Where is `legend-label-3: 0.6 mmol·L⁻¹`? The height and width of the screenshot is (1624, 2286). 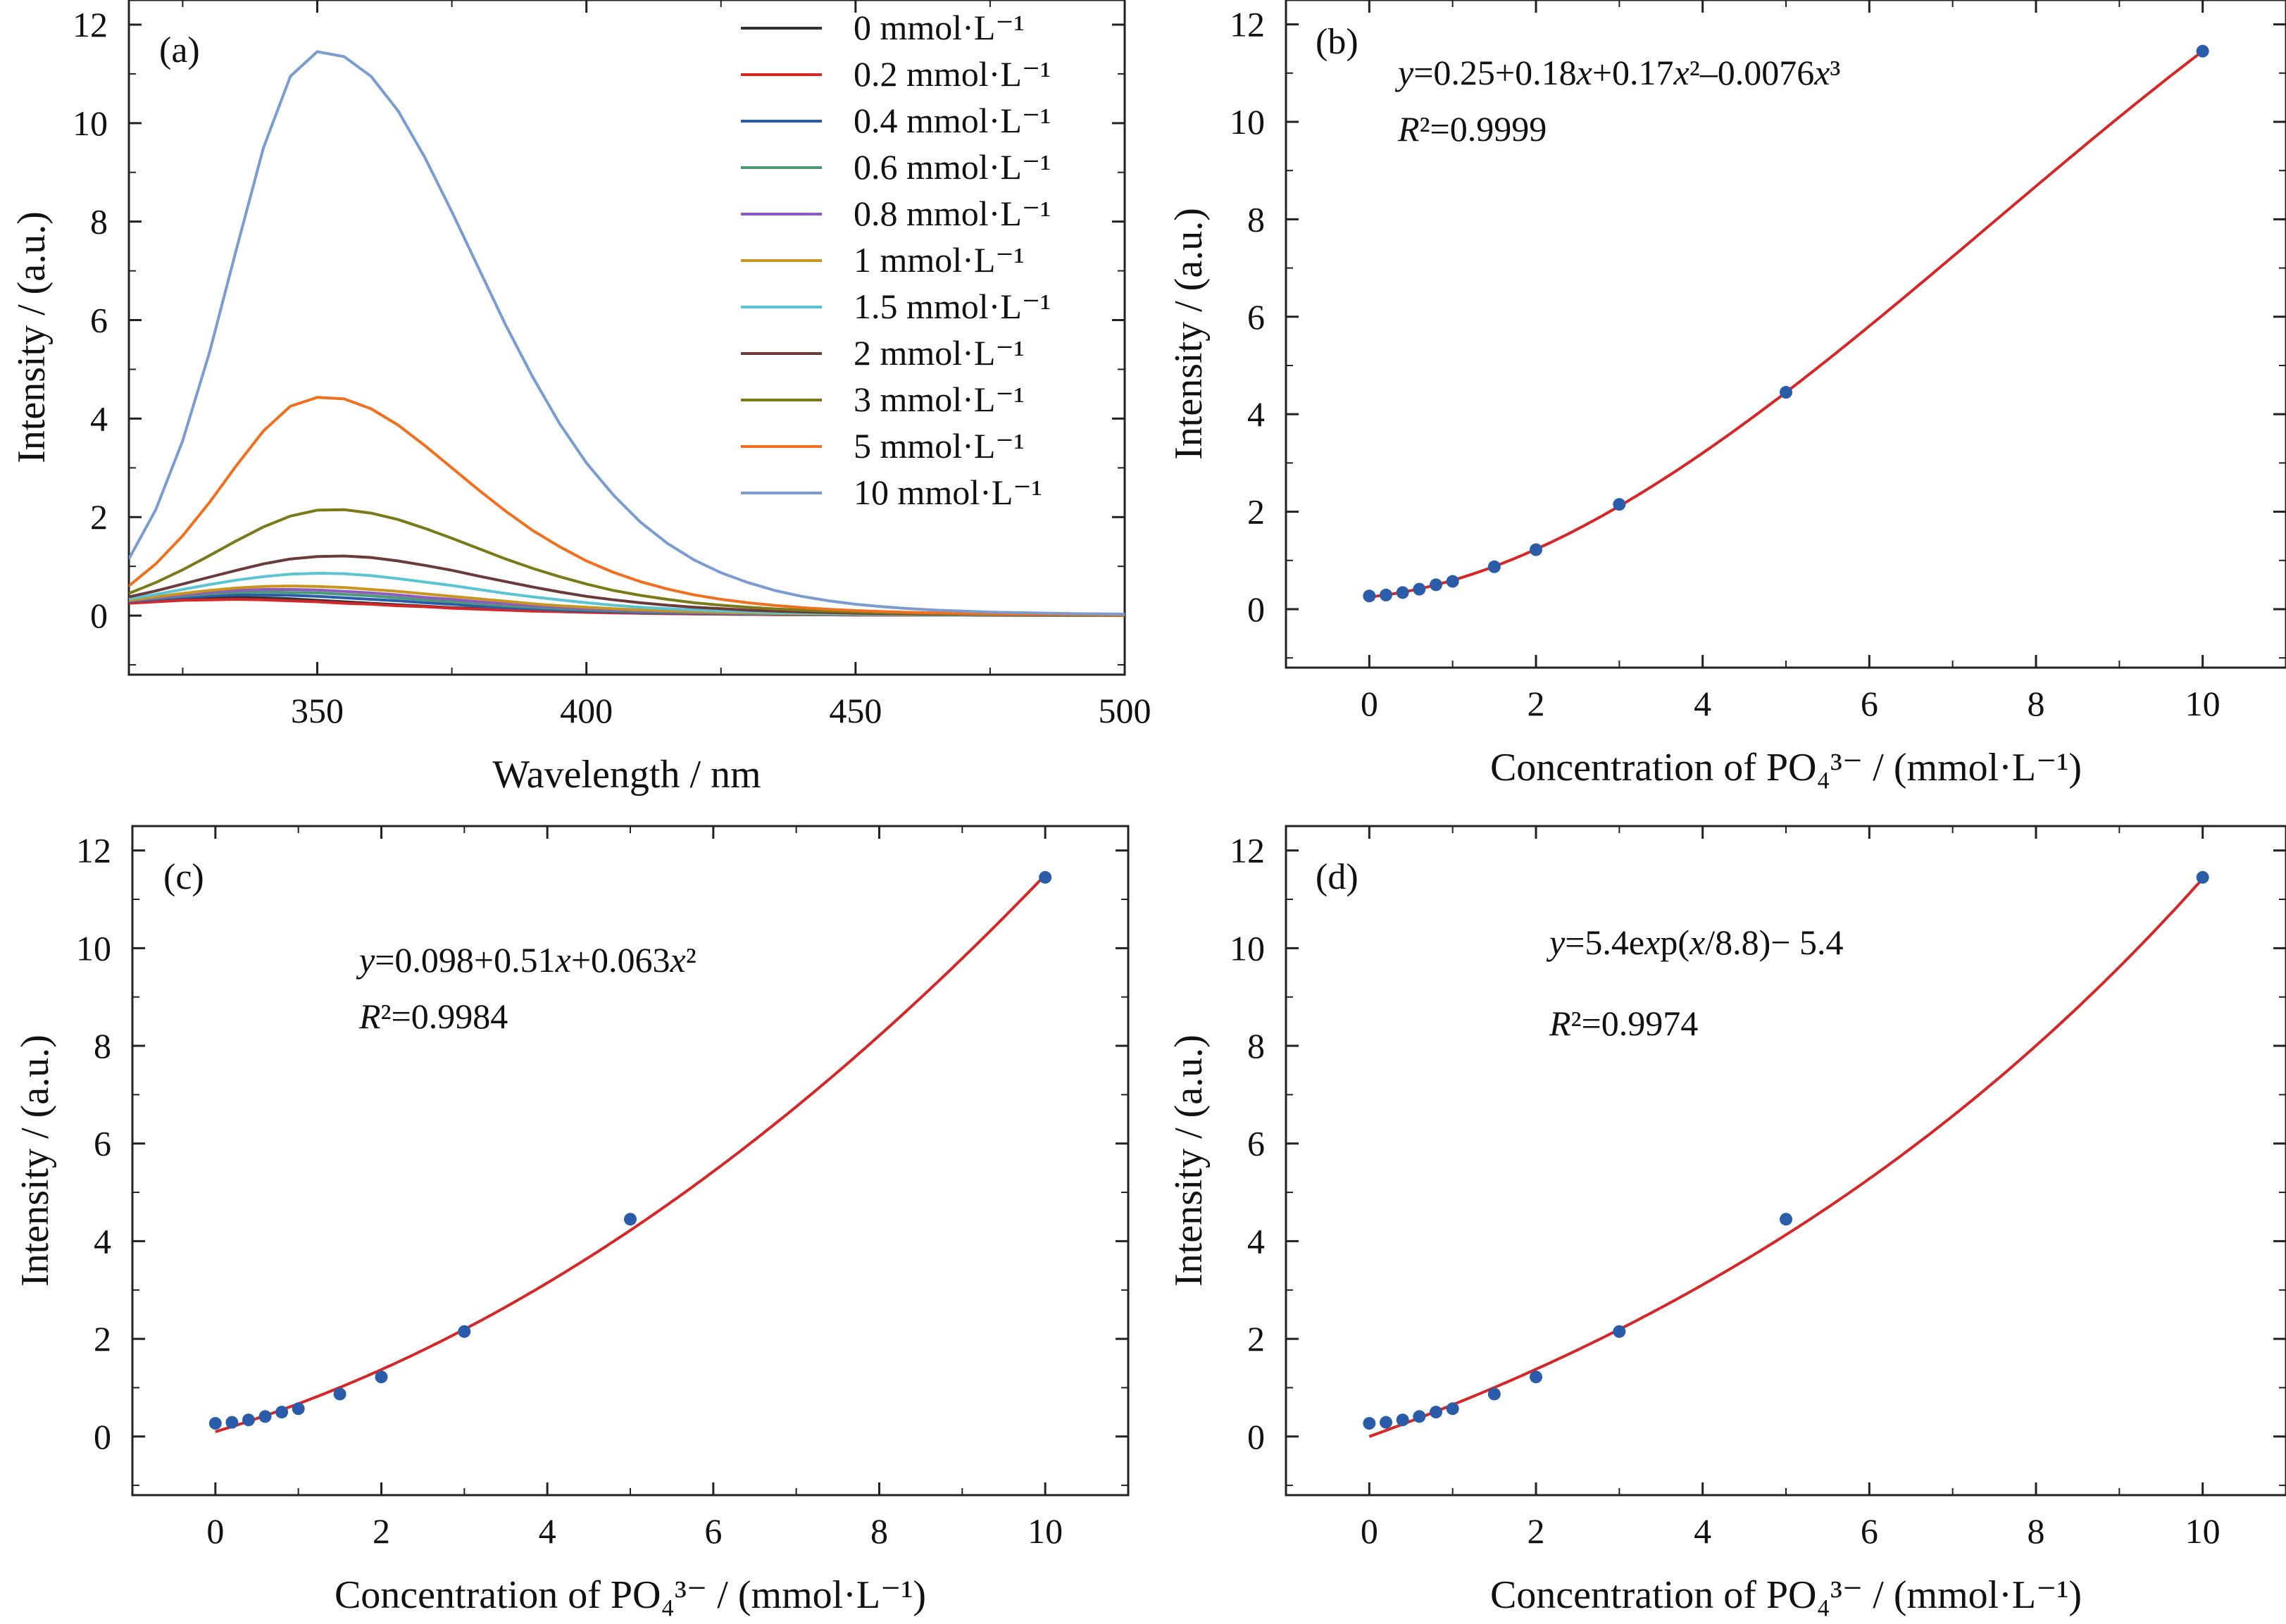 legend-label-3: 0.6 mmol·L⁻¹ is located at coordinates (952, 167).